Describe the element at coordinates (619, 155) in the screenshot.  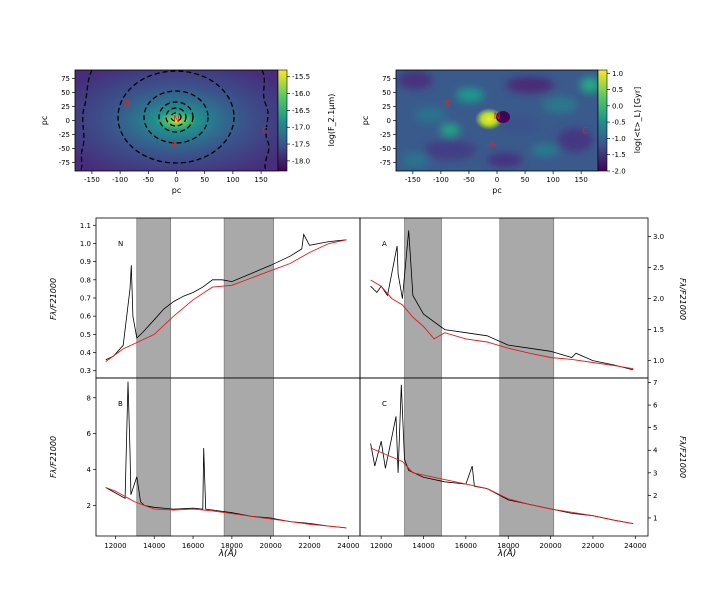
I see `colorbar-tick-label: -1.5` at that location.